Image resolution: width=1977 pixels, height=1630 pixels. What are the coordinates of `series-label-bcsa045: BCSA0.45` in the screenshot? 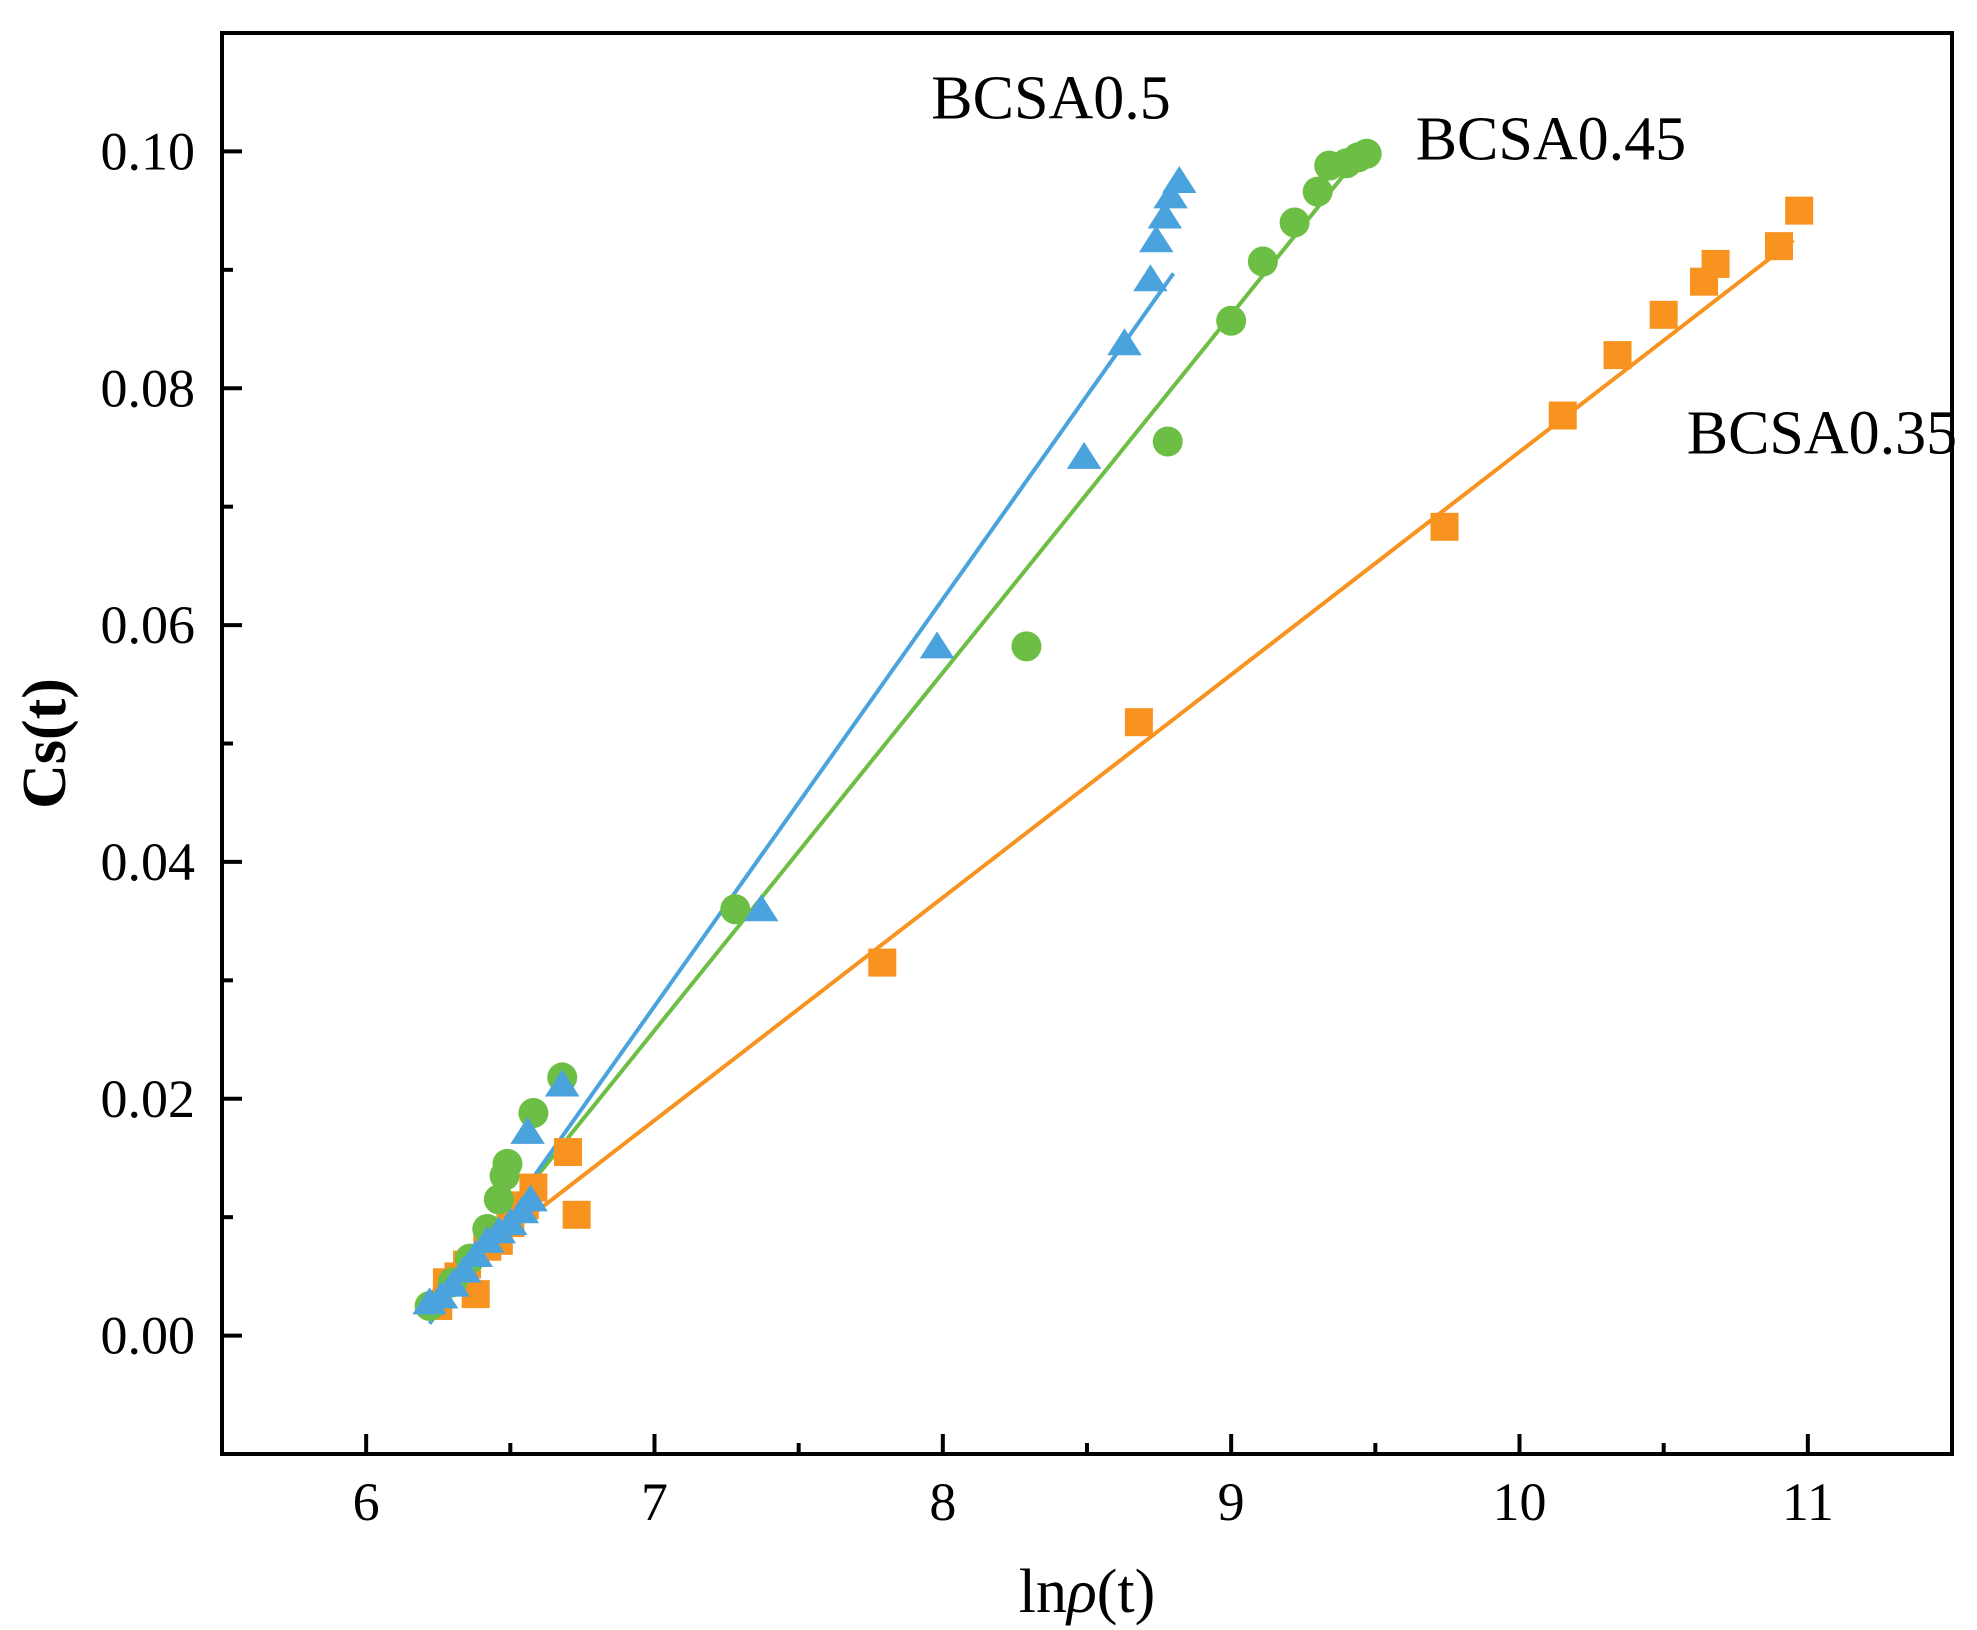 It's located at (1551, 140).